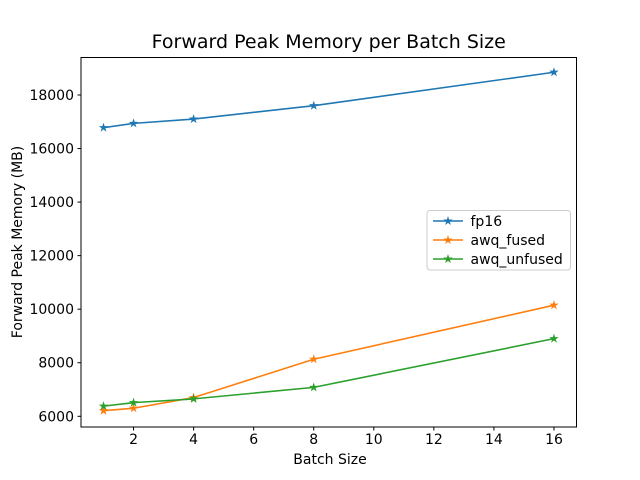 Image resolution: width=640 pixels, height=480 pixels. What do you see at coordinates (508, 241) in the screenshot?
I see `legend-label-awq_fused: awq_fused` at bounding box center [508, 241].